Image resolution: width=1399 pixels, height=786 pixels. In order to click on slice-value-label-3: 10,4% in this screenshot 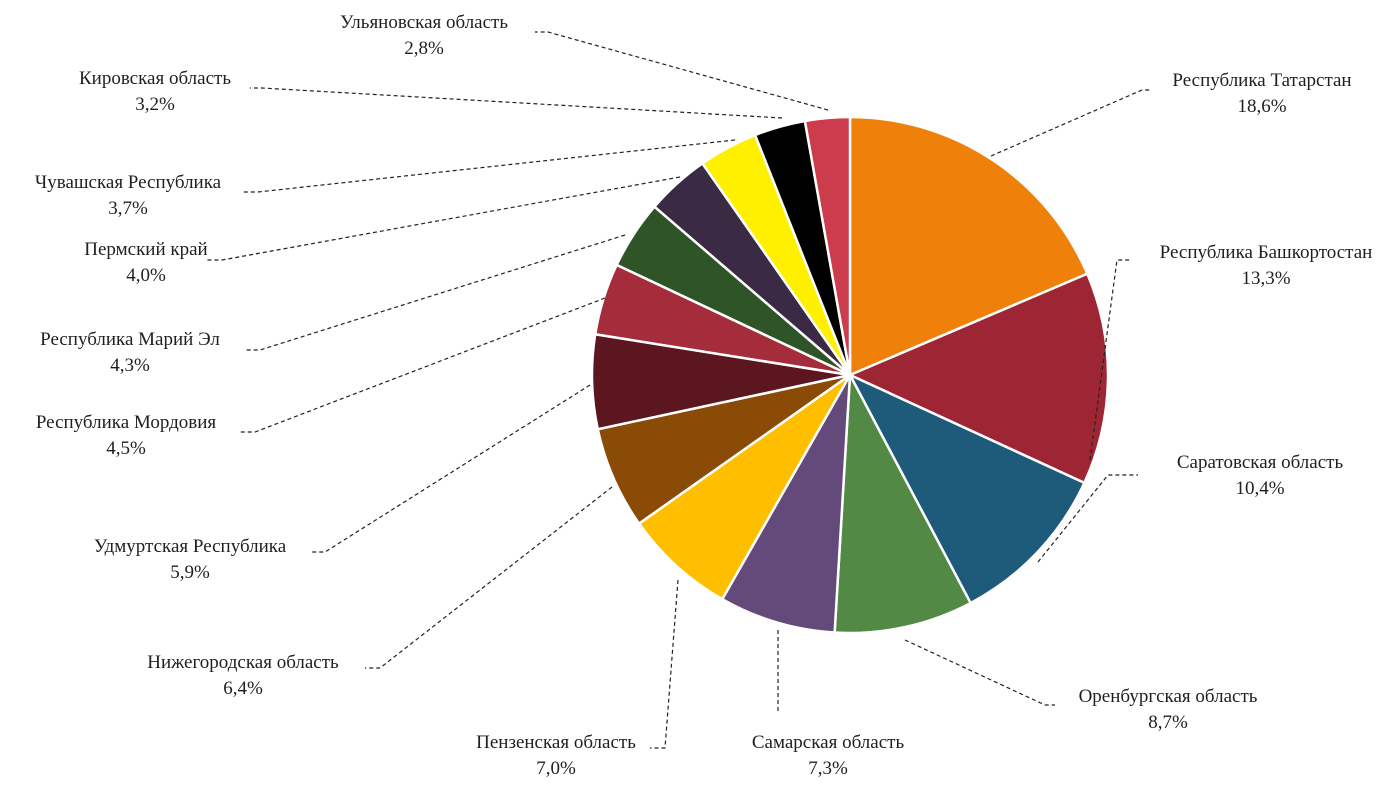, I will do `click(1259, 488)`.